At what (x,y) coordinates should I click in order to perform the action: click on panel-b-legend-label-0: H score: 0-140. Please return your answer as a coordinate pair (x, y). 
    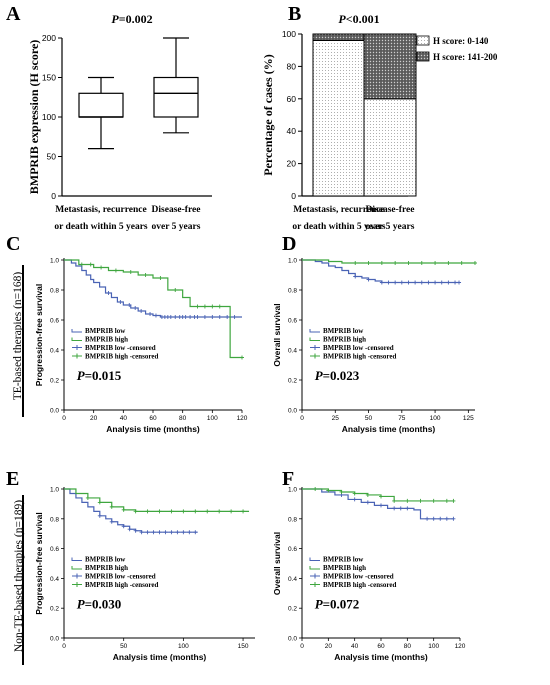
    Looking at the image, I should click on (461, 41).